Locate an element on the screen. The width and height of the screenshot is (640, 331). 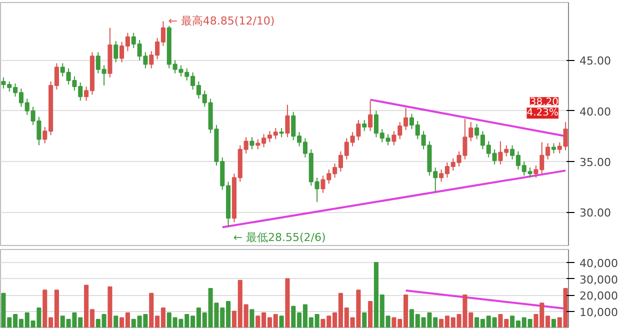
y-tick-label: 20,000 is located at coordinates (599, 296).